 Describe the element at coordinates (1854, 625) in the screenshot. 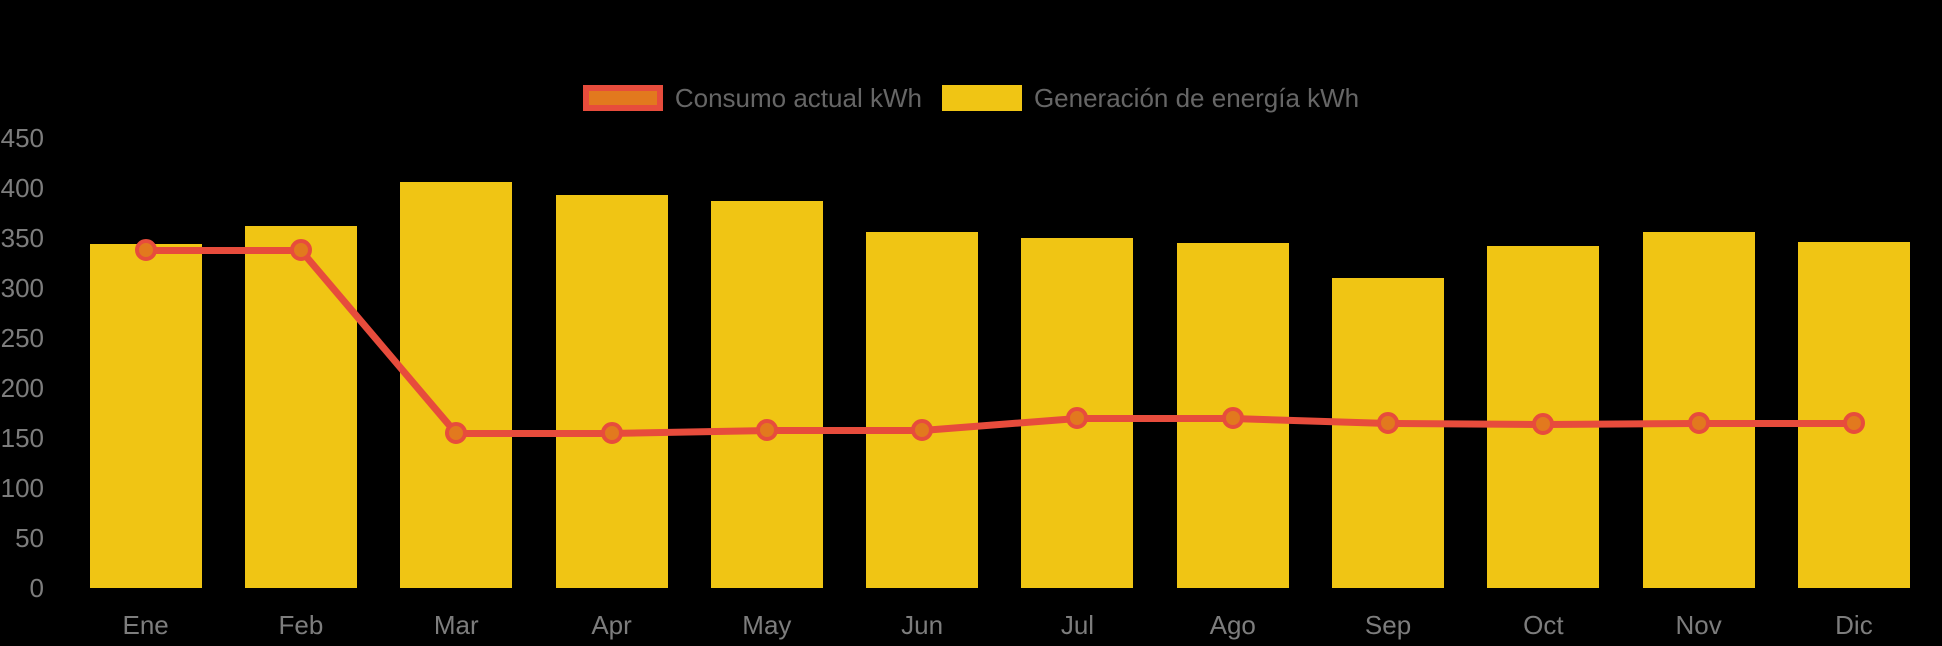

I see `x-axis-label-dic: Dic` at that location.